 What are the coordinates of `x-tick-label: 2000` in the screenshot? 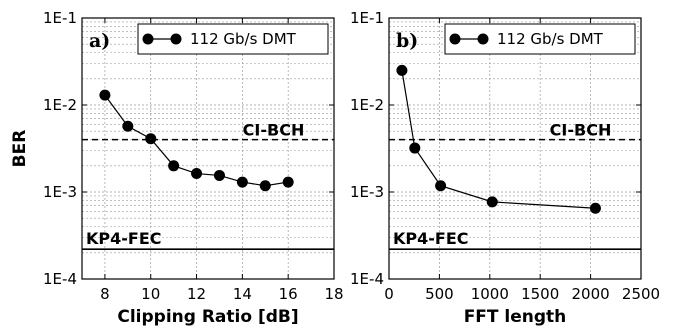 It's located at (591, 294).